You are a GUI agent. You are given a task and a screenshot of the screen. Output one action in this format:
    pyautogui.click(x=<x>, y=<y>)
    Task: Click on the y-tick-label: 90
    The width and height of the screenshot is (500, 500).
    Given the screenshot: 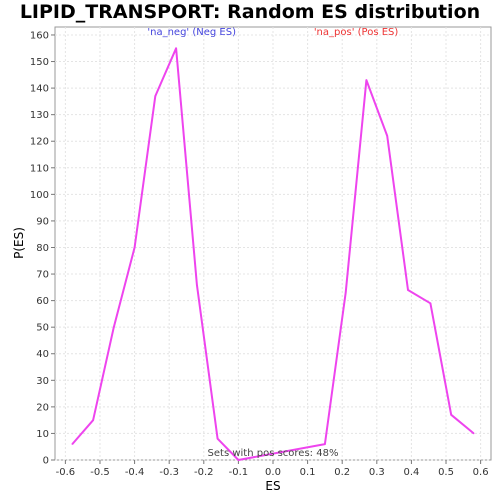 What is the action you would take?
    pyautogui.click(x=42, y=221)
    